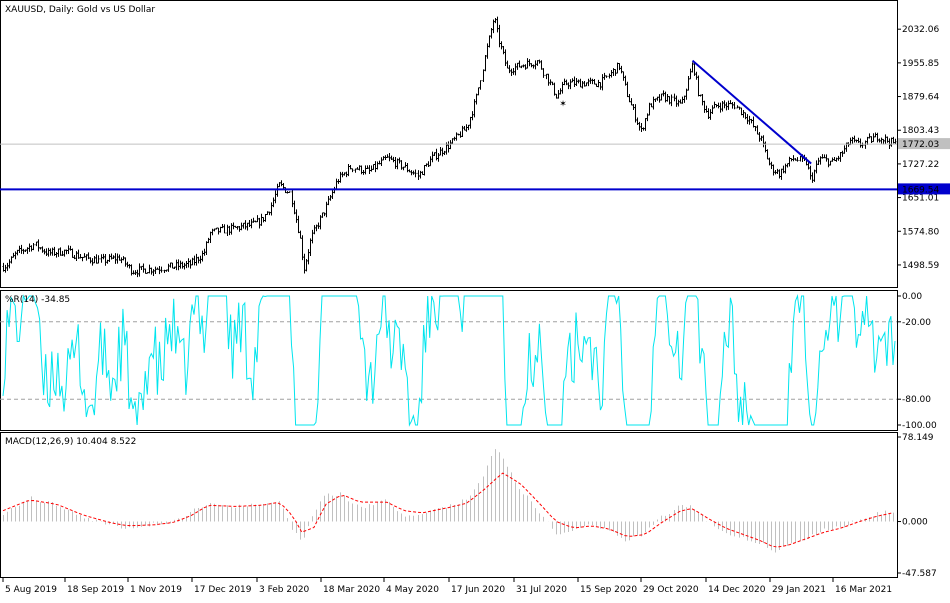 The width and height of the screenshot is (950, 603). I want to click on time-tick-label: 3 Feb 2020, so click(284, 590).